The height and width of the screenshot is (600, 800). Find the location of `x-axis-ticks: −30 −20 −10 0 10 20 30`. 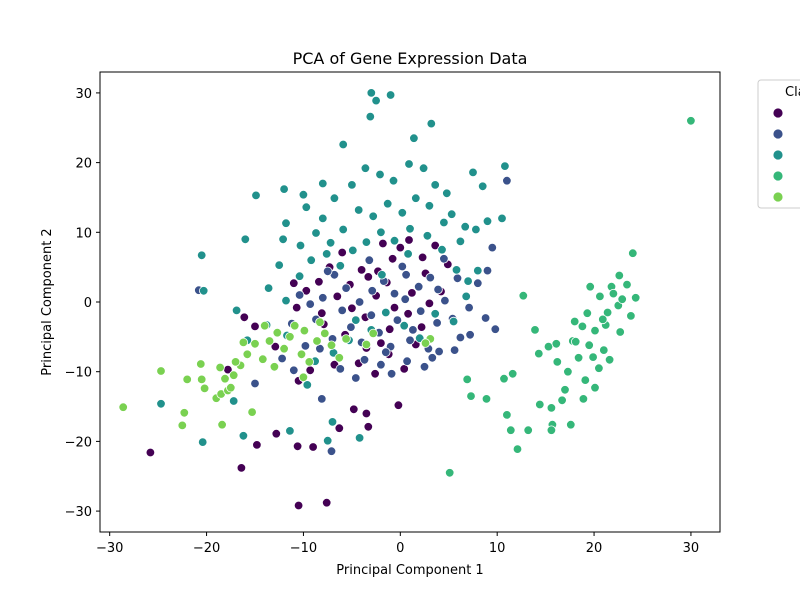

x-axis-ticks: −30 −20 −10 0 10 20 30 is located at coordinates (397, 544).